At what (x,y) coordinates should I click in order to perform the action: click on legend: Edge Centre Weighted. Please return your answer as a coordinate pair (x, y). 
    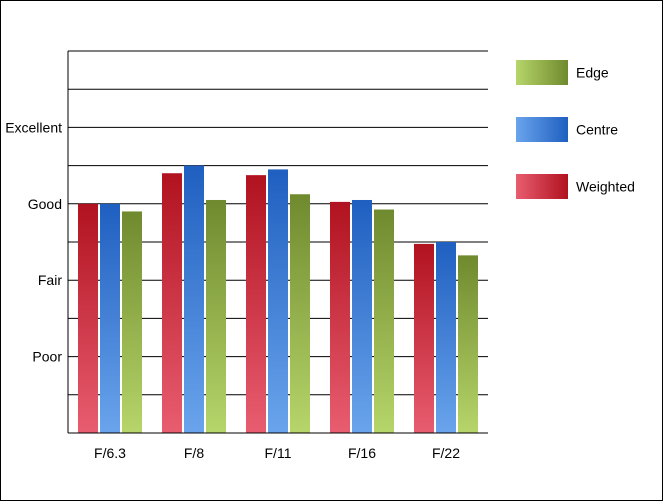
    Looking at the image, I should click on (575, 129).